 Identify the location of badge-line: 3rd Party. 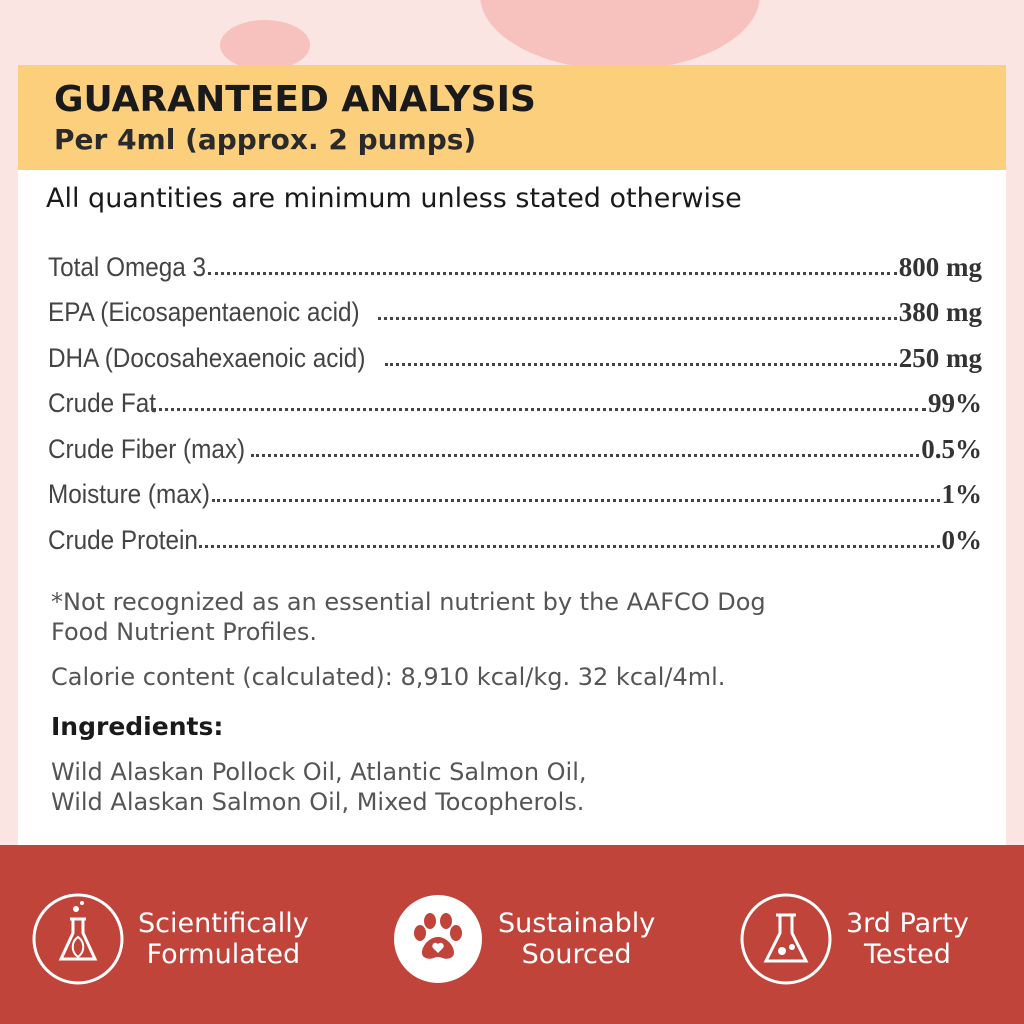
(907, 923).